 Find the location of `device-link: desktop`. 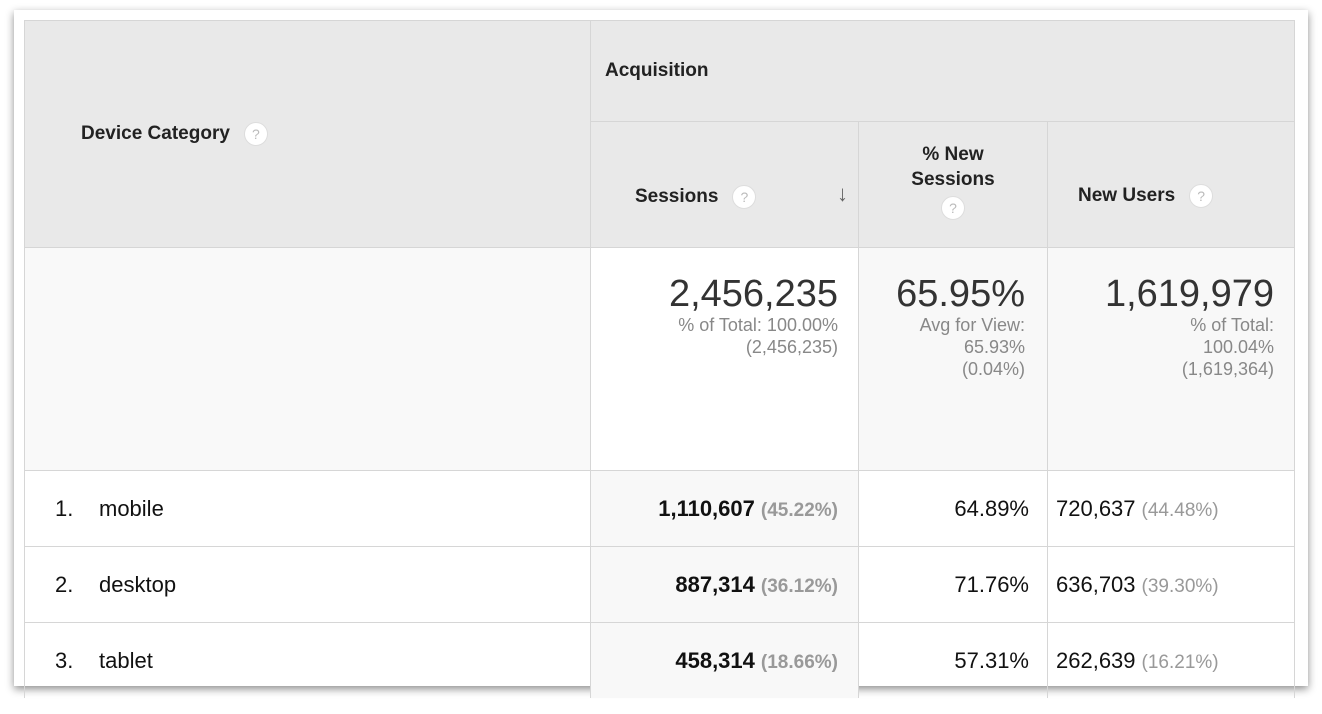

device-link: desktop is located at coordinates (138, 584).